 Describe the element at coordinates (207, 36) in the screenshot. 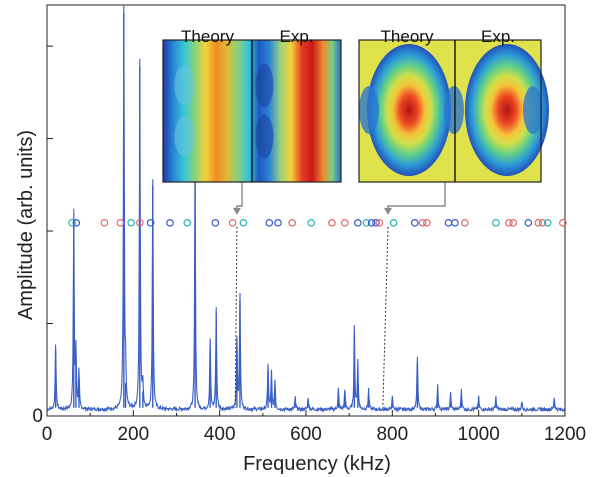

I see `inset-1-left-label: Theory` at that location.